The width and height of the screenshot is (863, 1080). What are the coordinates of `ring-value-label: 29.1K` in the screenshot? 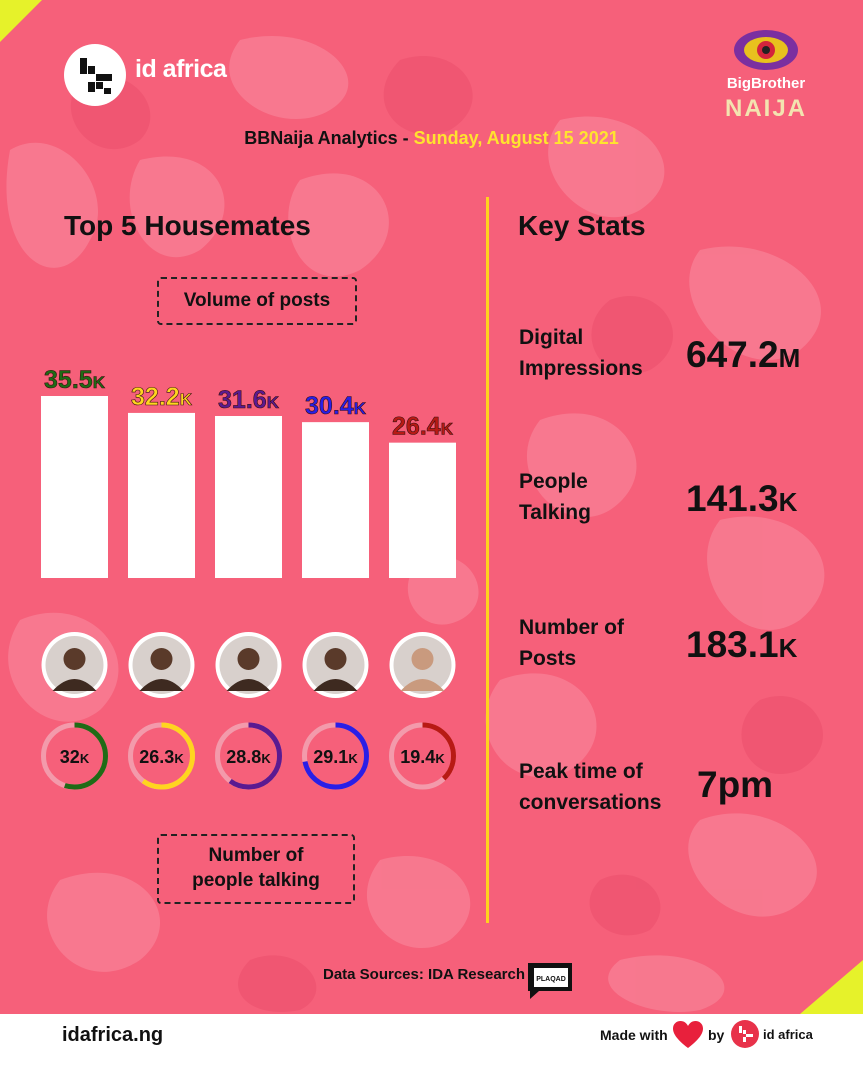 It's located at (335, 757).